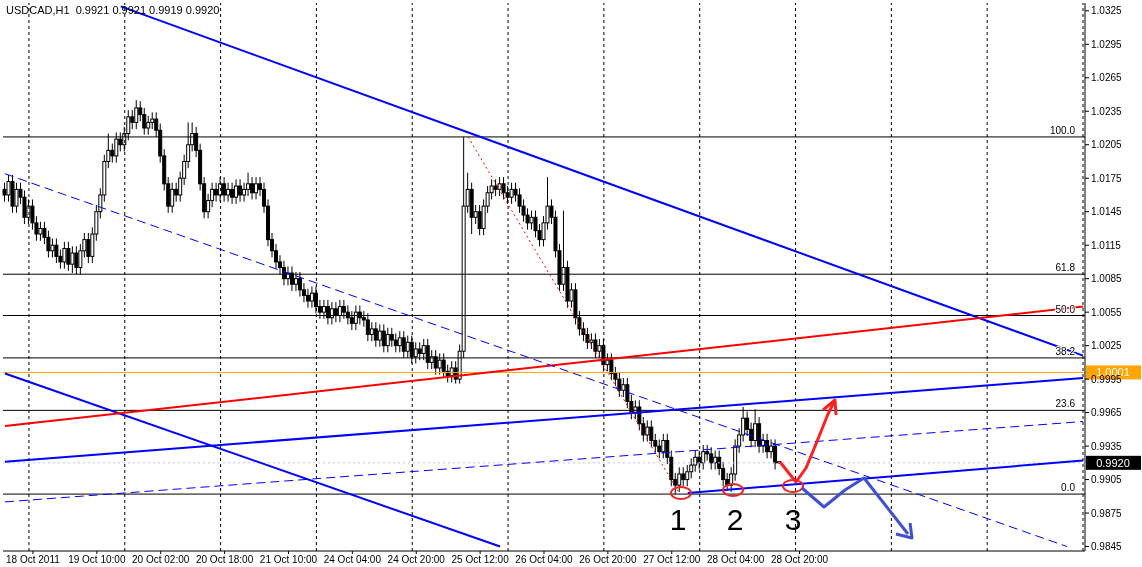 Image resolution: width=1142 pixels, height=567 pixels. What do you see at coordinates (678, 519) in the screenshot?
I see `annotation: 1` at bounding box center [678, 519].